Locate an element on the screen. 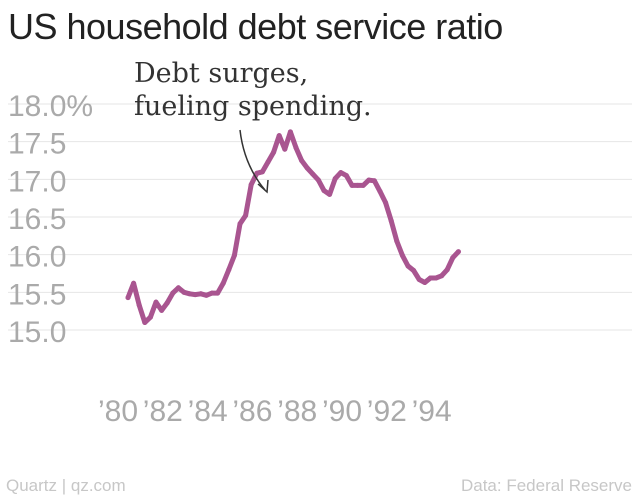 This screenshot has height=500, width=640. y-tick-label: 16.5 is located at coordinates (37, 219).